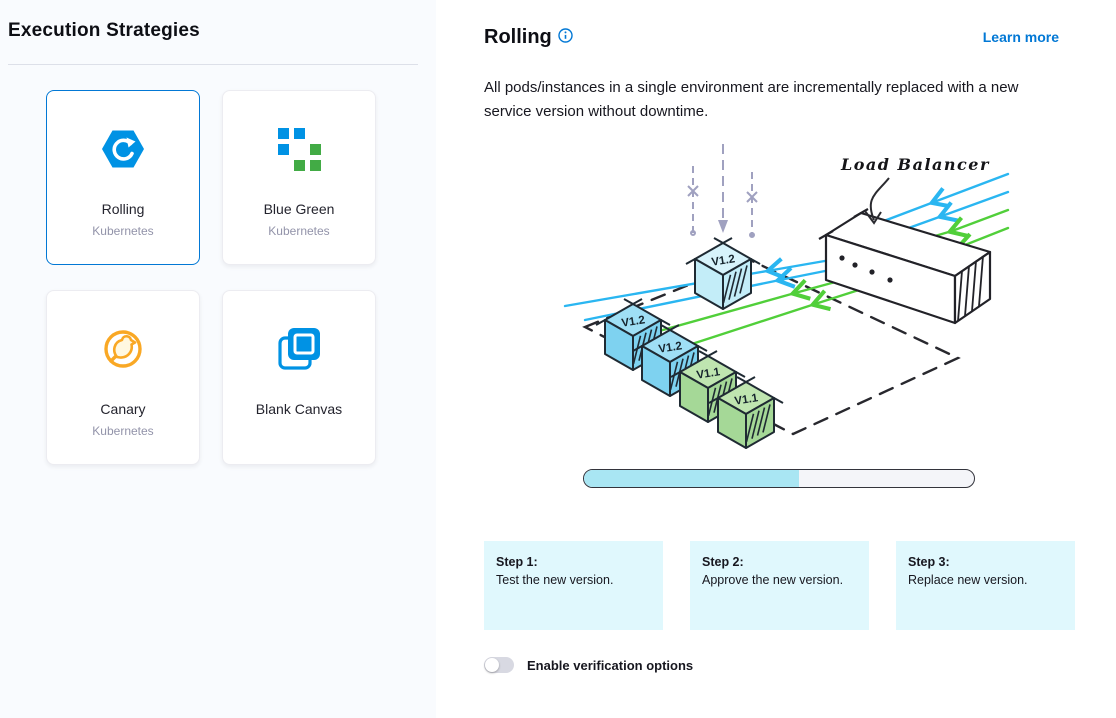 Image resolution: width=1116 pixels, height=718 pixels. What do you see at coordinates (123, 349) in the screenshot?
I see `canary-icon` at bounding box center [123, 349].